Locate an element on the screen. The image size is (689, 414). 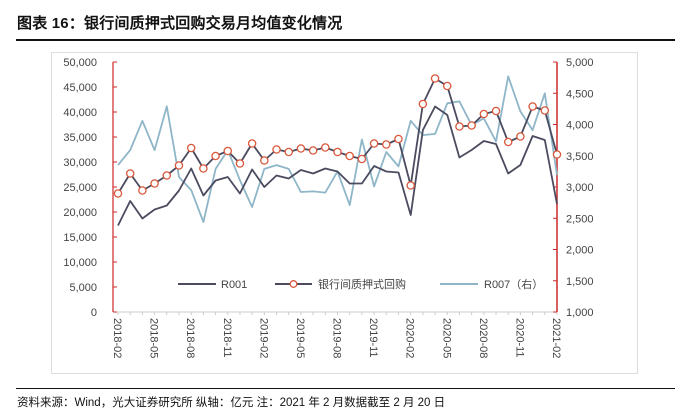
title-divider is located at coordinates (345, 40).